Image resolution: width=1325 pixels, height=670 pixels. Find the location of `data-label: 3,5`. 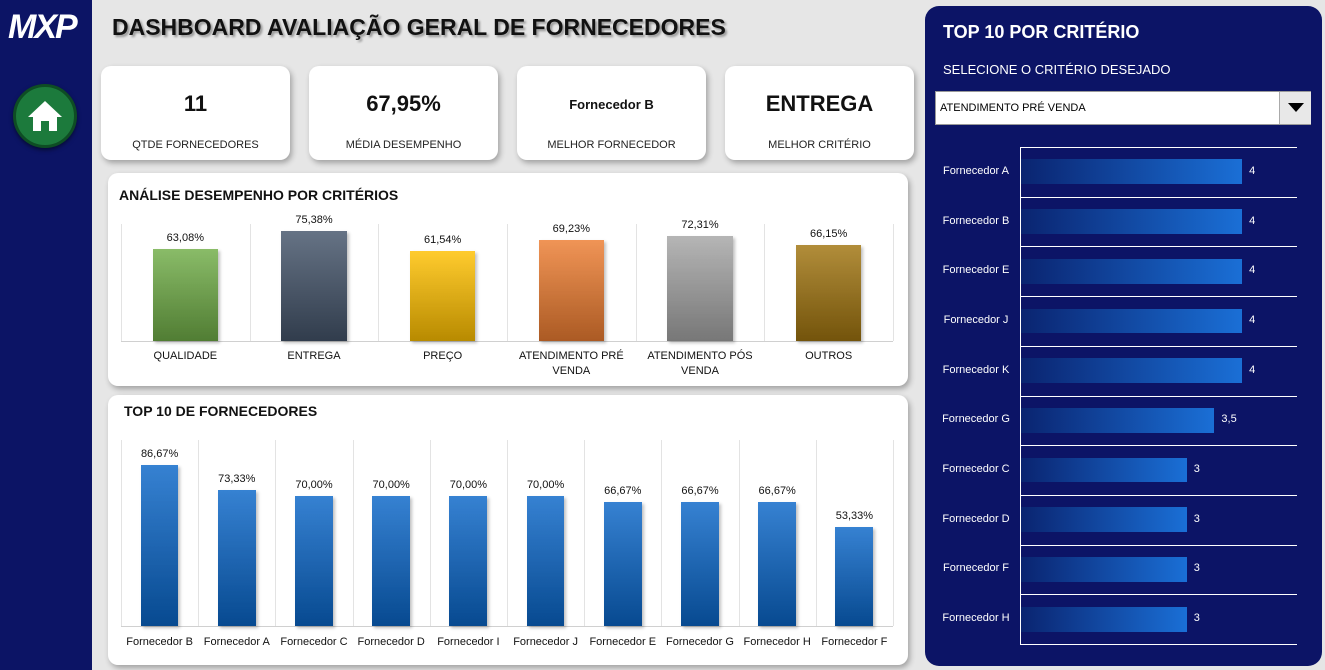

data-label: 3,5 is located at coordinates (1229, 419).